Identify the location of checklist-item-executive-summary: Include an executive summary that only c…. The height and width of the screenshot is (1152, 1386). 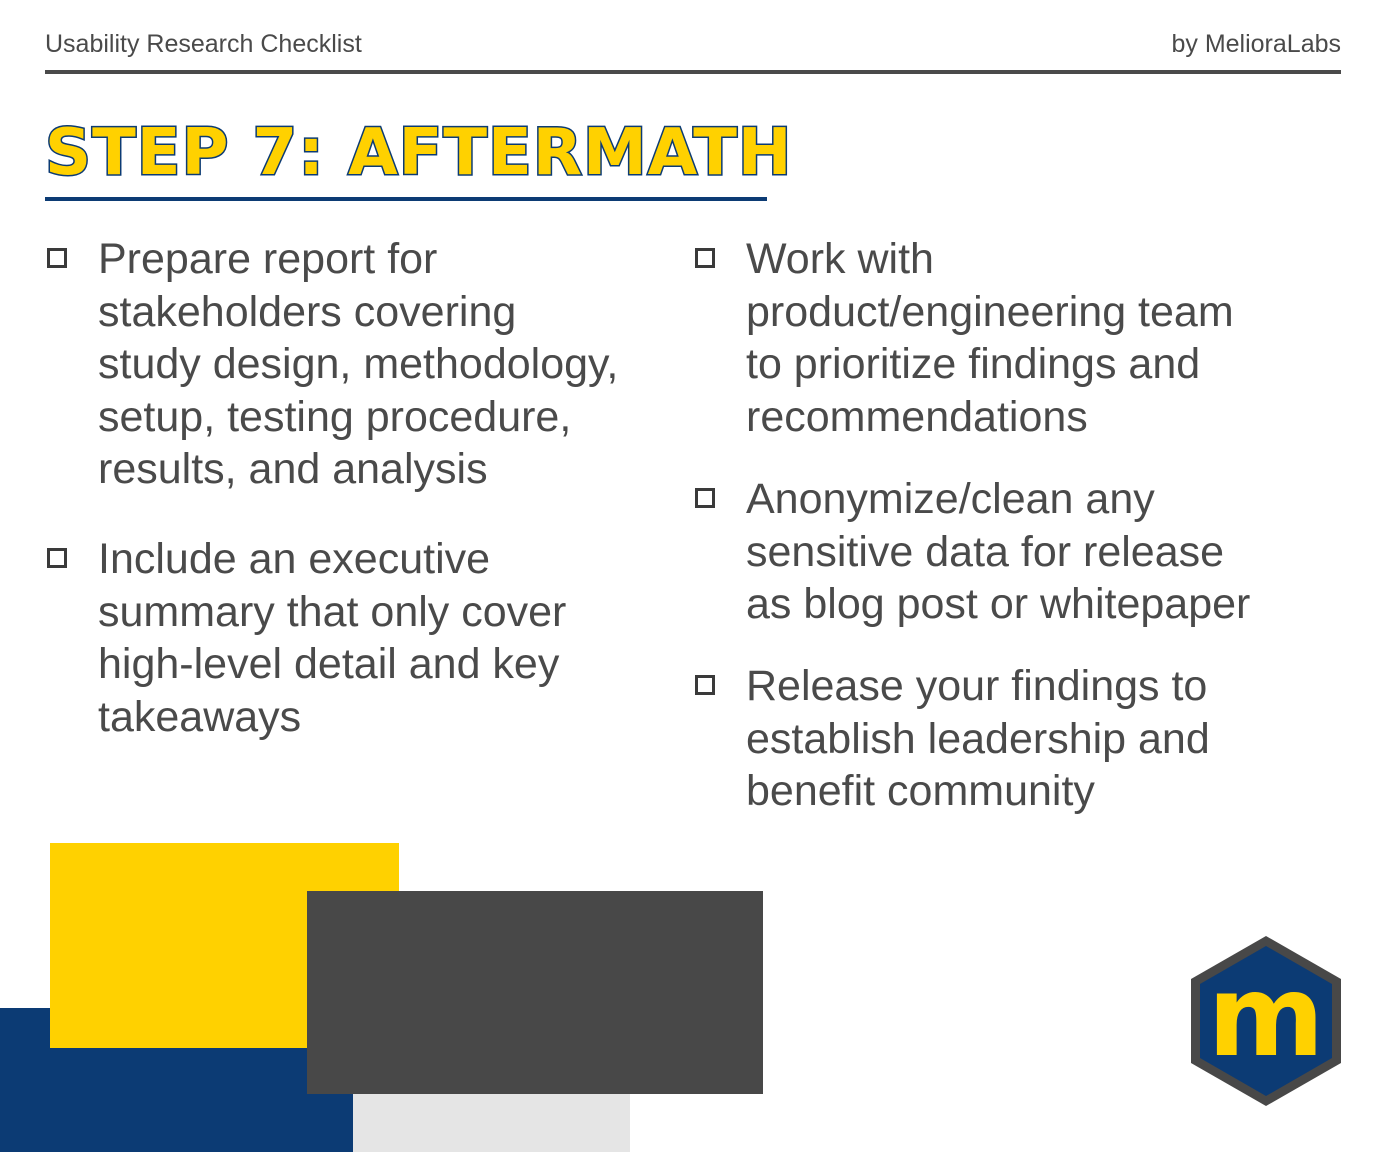
(306, 638).